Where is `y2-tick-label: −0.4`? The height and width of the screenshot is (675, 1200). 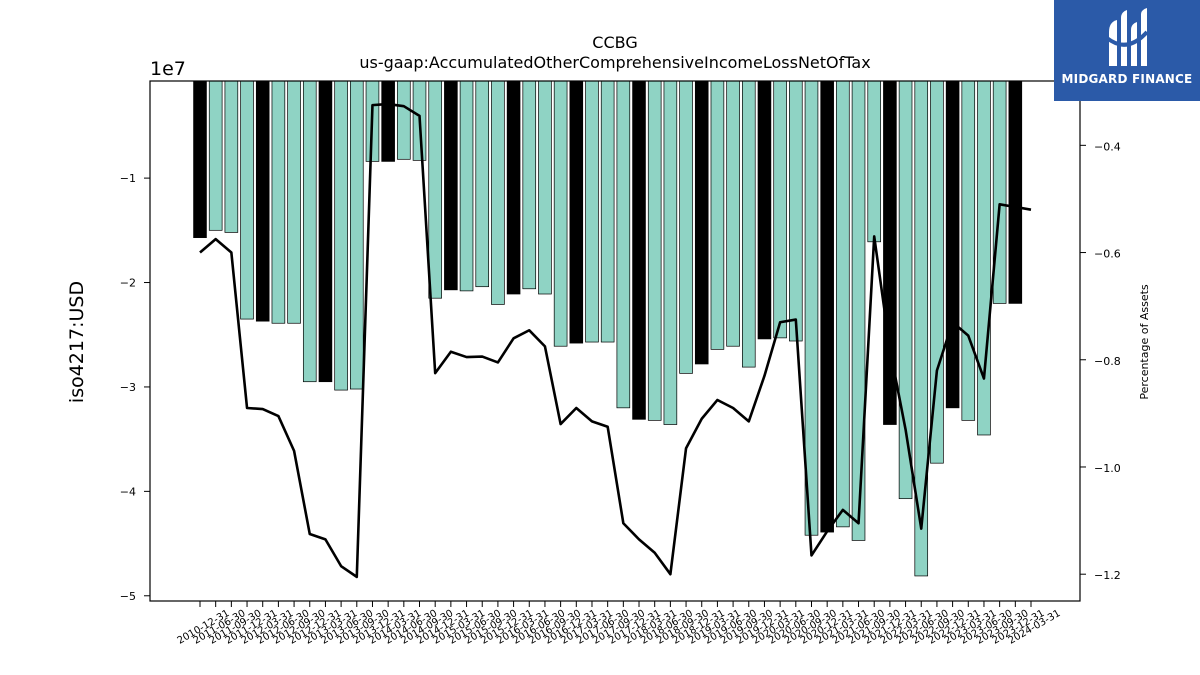
y2-tick-label: −0.4 is located at coordinates (1107, 146).